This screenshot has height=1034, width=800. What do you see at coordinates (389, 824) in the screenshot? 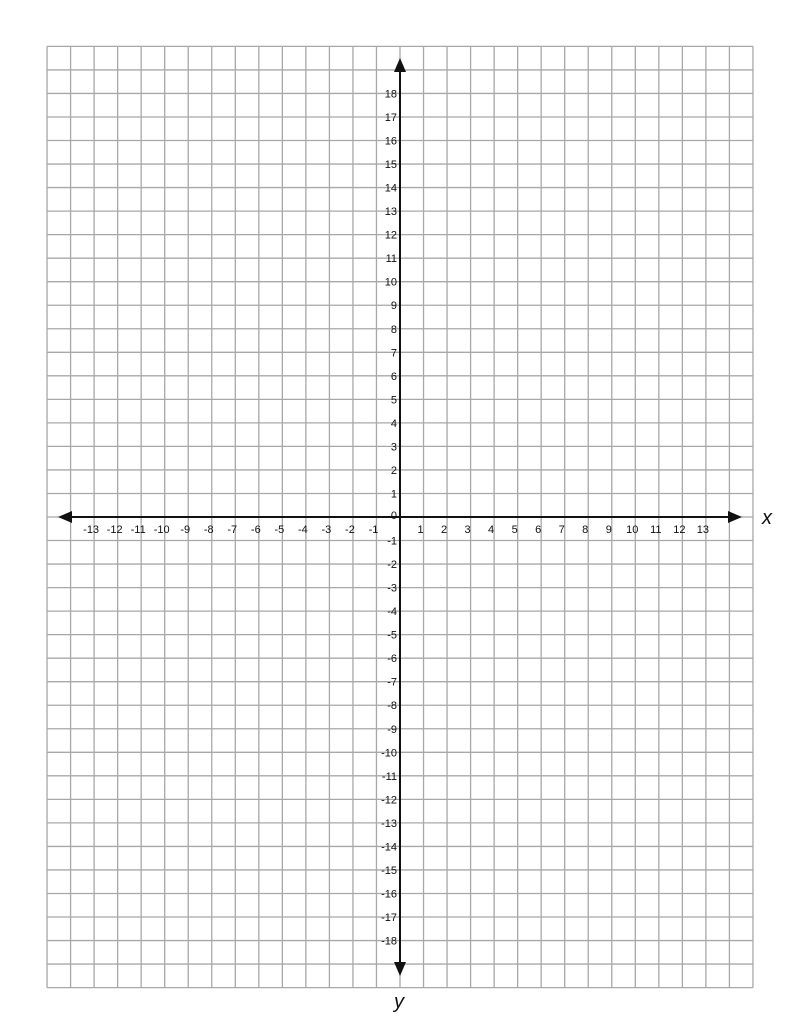
I see `y-tick-label: -13` at bounding box center [389, 824].